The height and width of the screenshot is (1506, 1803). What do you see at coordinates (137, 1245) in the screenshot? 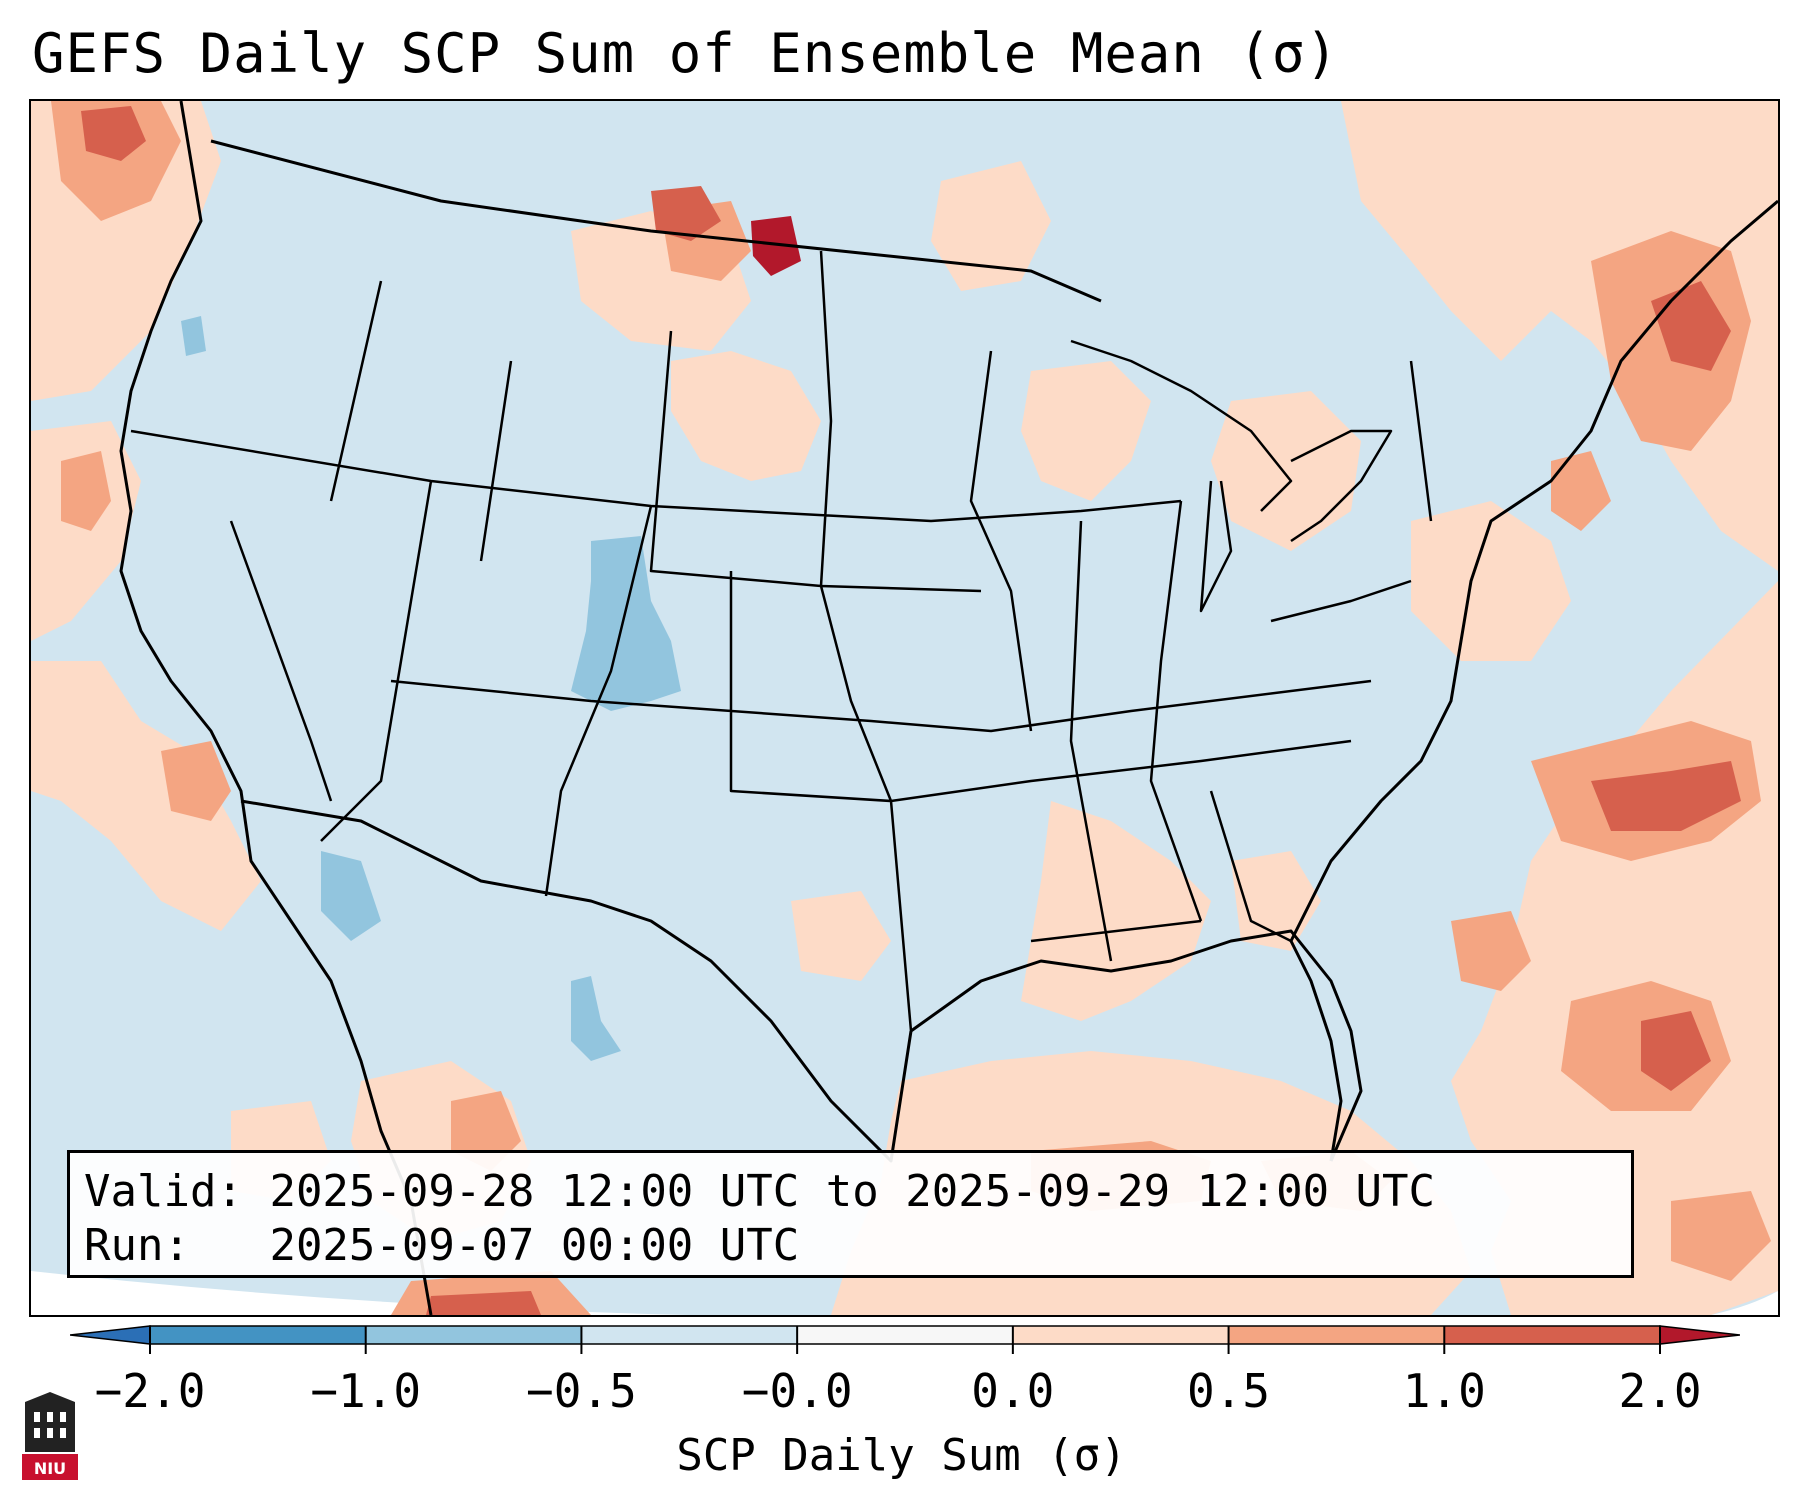
I see `run-label: Run:` at bounding box center [137, 1245].